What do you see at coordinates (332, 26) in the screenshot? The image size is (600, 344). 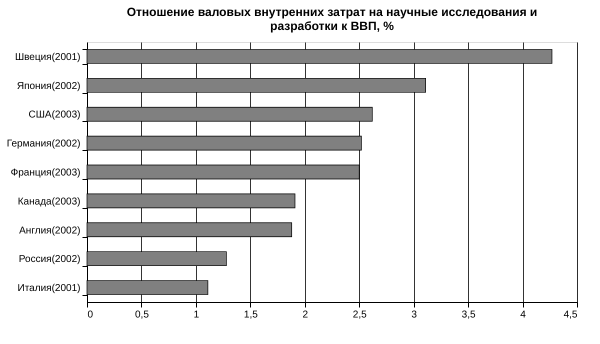 I see `text: разработки к ВВП, %` at bounding box center [332, 26].